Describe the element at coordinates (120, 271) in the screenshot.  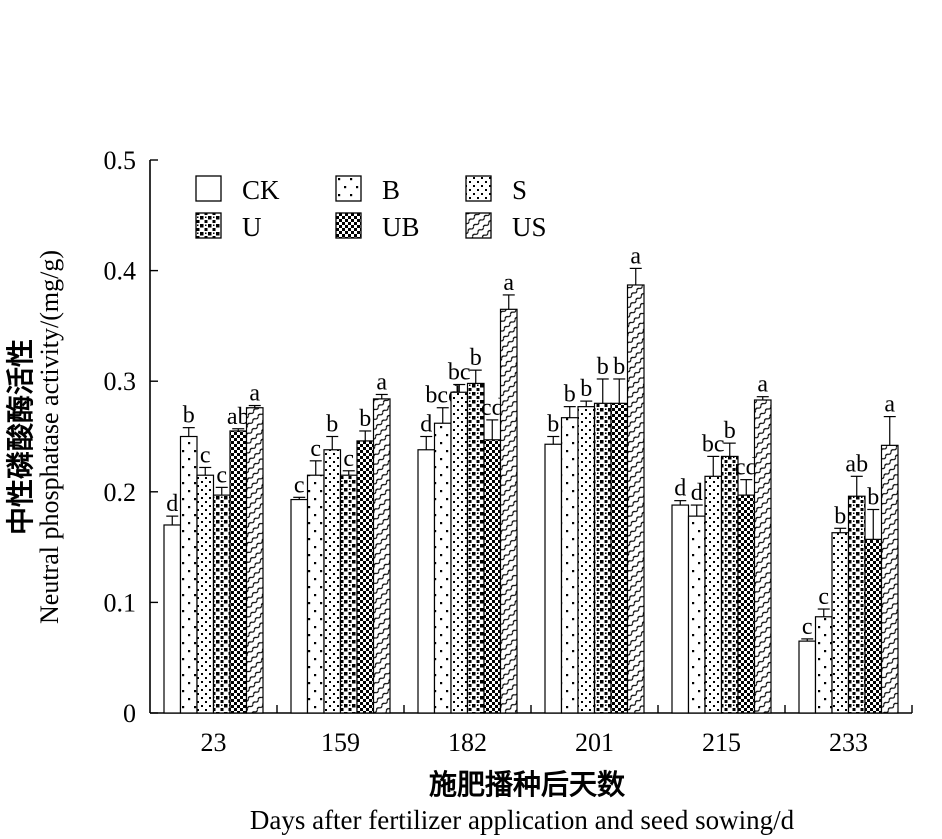
I see `y-tick-label: 0.4` at that location.